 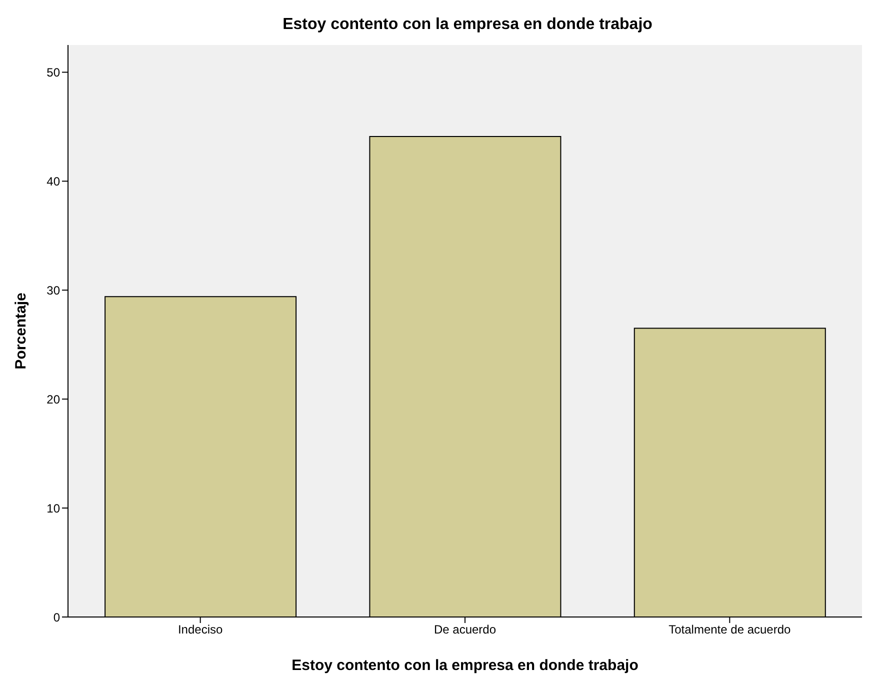 I want to click on x-tick-label: De acuerdo, so click(x=465, y=629).